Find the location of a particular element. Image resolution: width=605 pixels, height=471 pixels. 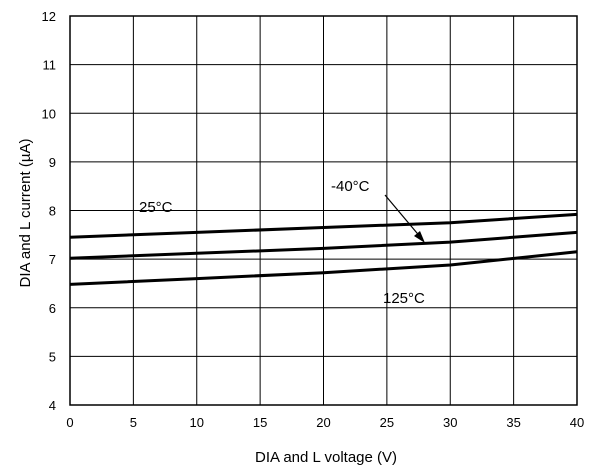

x-tick-label: 30 is located at coordinates (450, 422).